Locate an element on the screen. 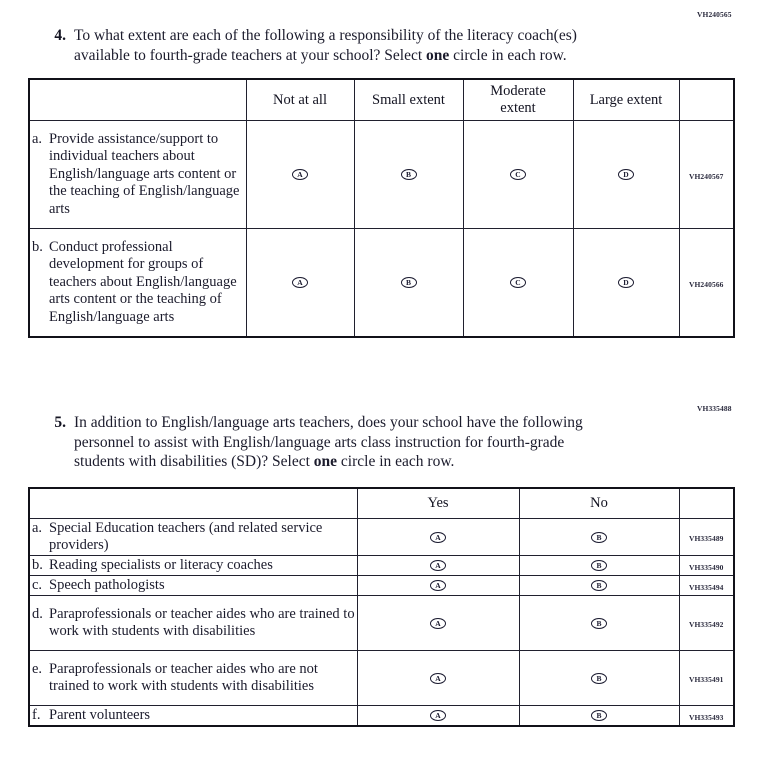  bubble-cell-a-small-extent: B is located at coordinates (408, 174).